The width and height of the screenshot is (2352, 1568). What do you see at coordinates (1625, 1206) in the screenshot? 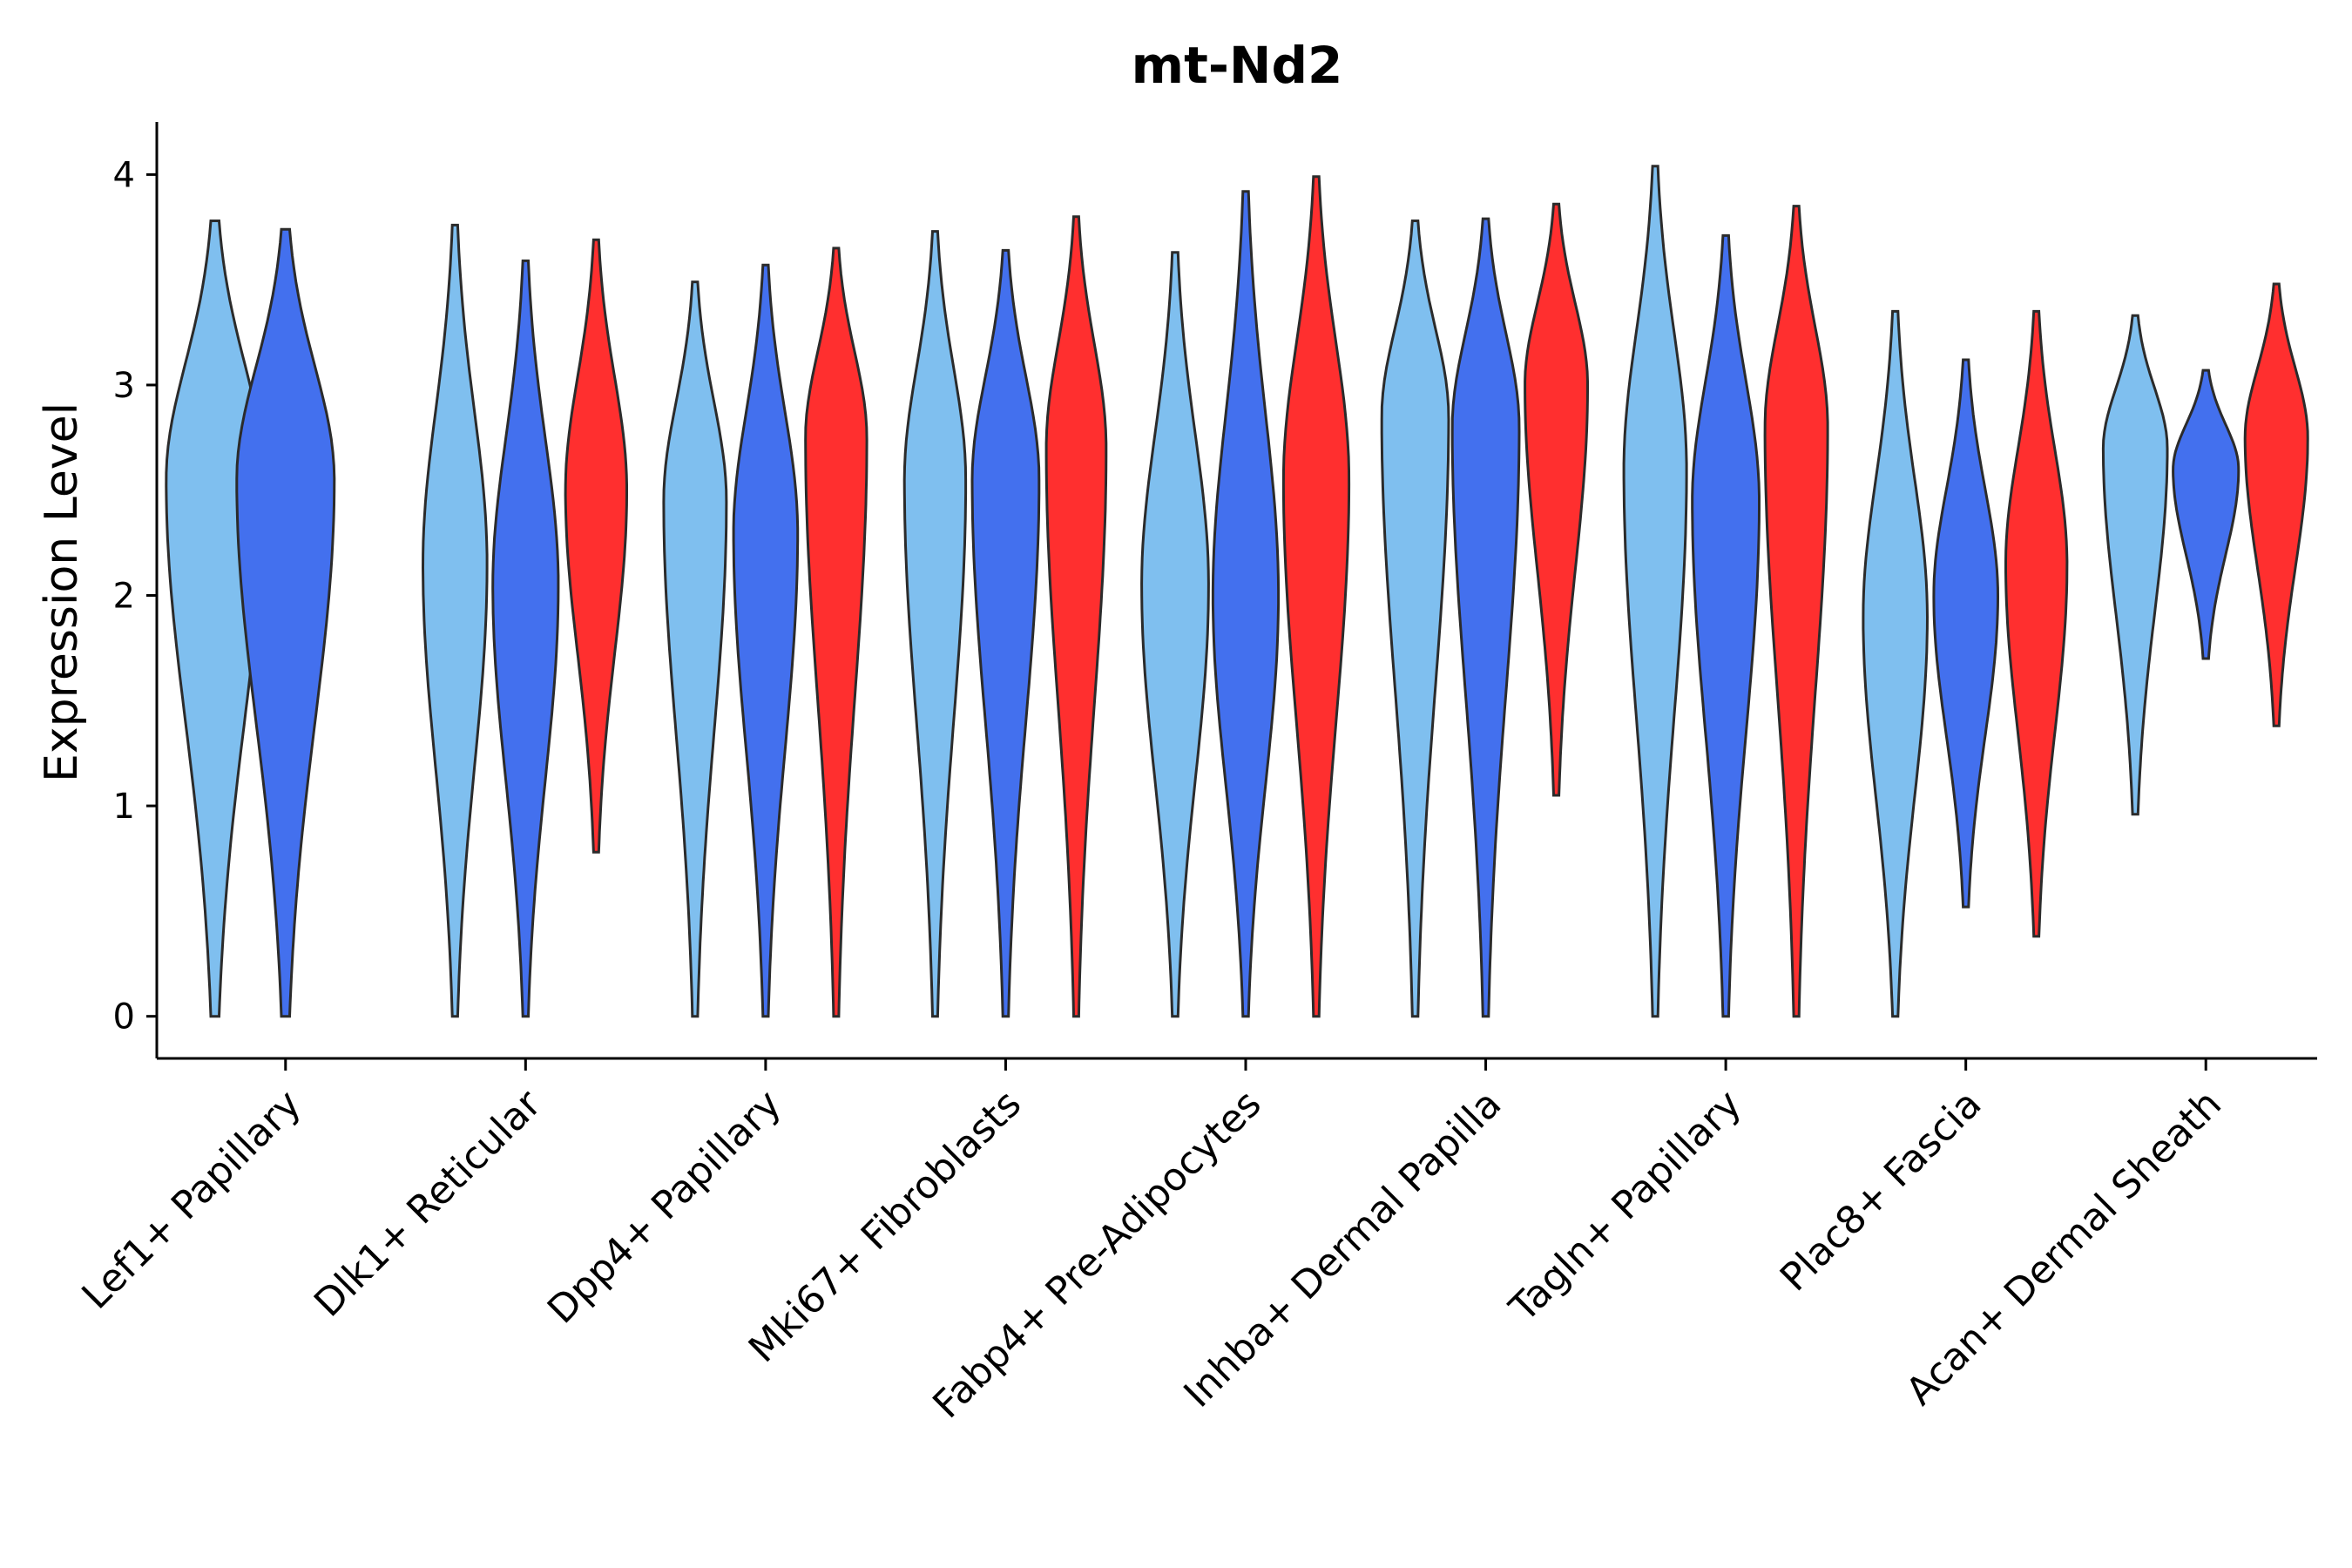
I see `x-tick-label: Tagln+ Papillary` at bounding box center [1625, 1206].